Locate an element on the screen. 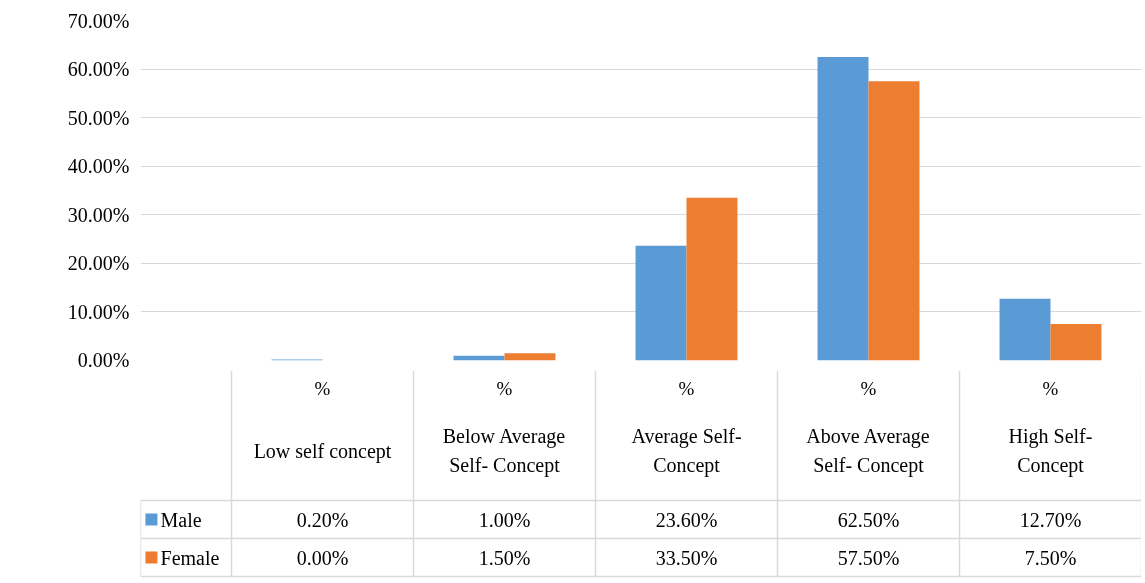  y-tick-label: 20.00% is located at coordinates (98, 263).